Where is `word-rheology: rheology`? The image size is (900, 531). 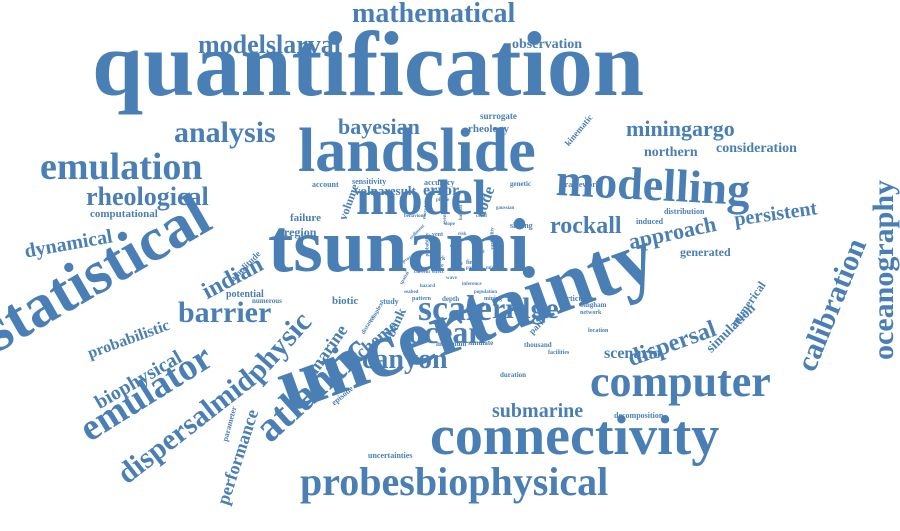
word-rheology: rheology is located at coordinates (488, 129).